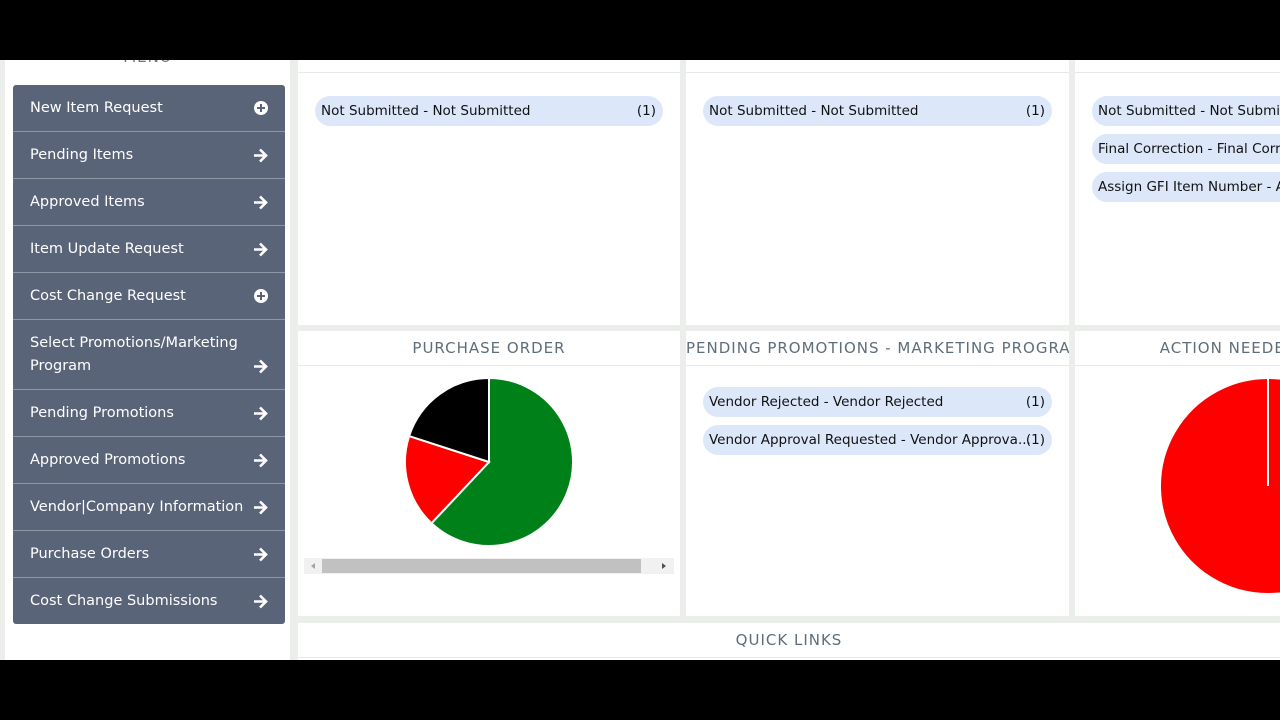  I want to click on status-pill: Vendor Rejected - Vendor Rejected (1), so click(877, 402).